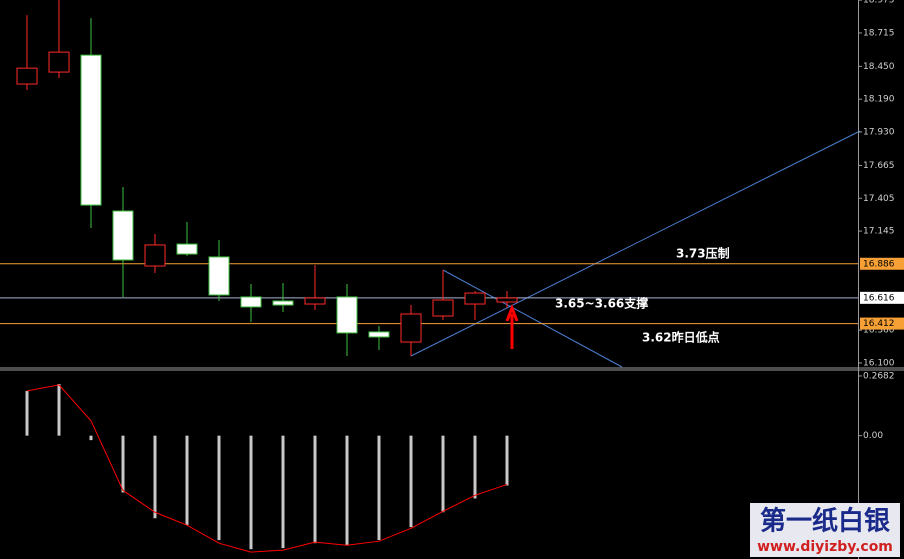 The width and height of the screenshot is (904, 559). Describe the element at coordinates (879, 67) in the screenshot. I see `y-tick-label: 18.450` at that location.